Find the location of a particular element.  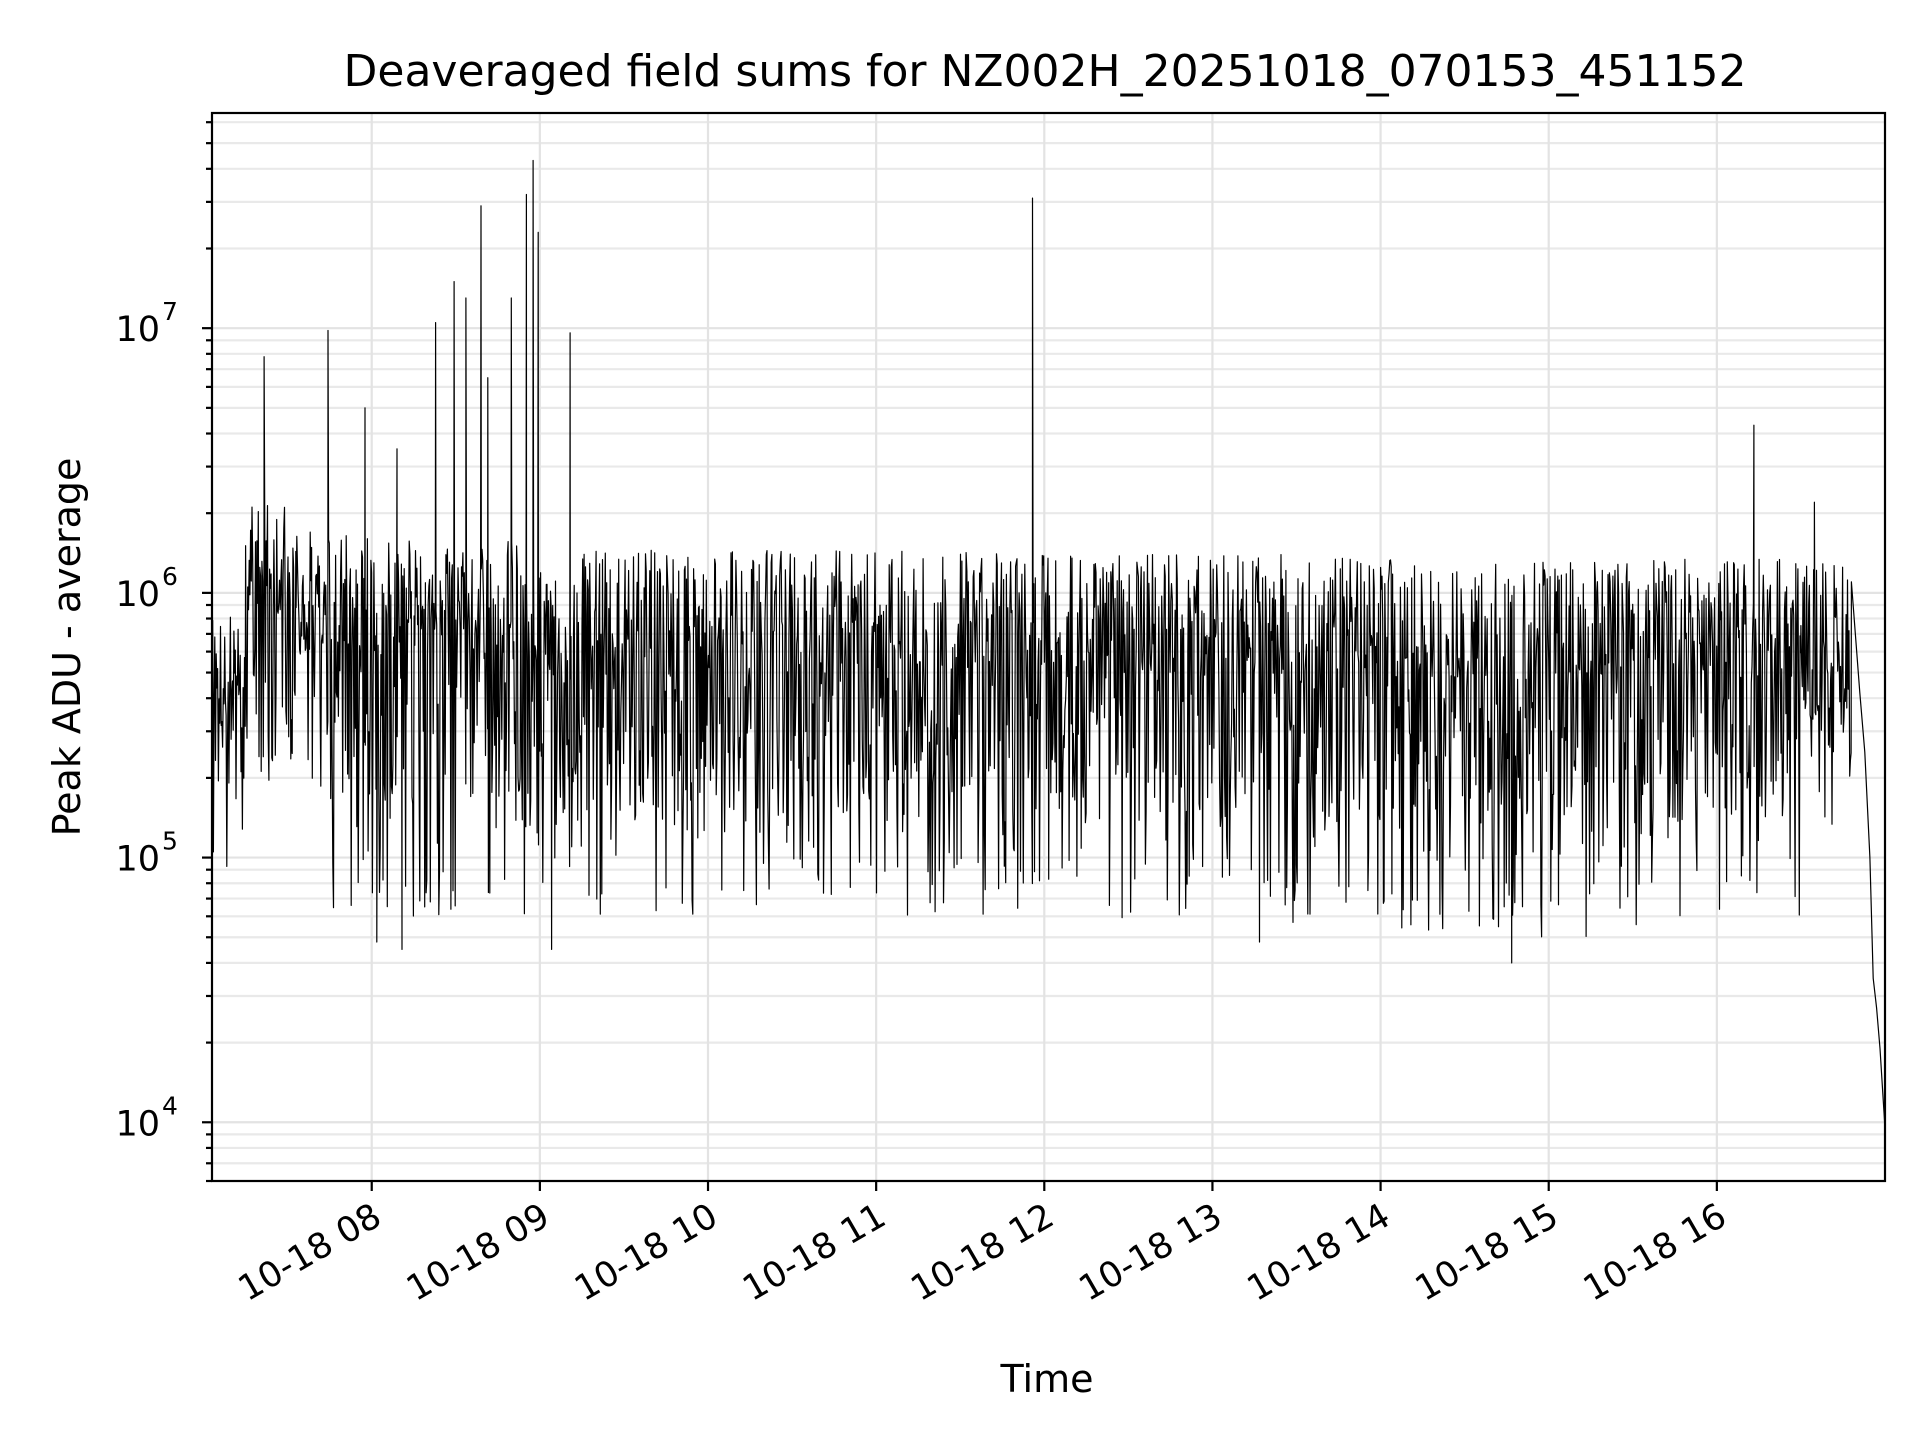

x-tick-label: 10-18 14 is located at coordinates (1319, 1252).